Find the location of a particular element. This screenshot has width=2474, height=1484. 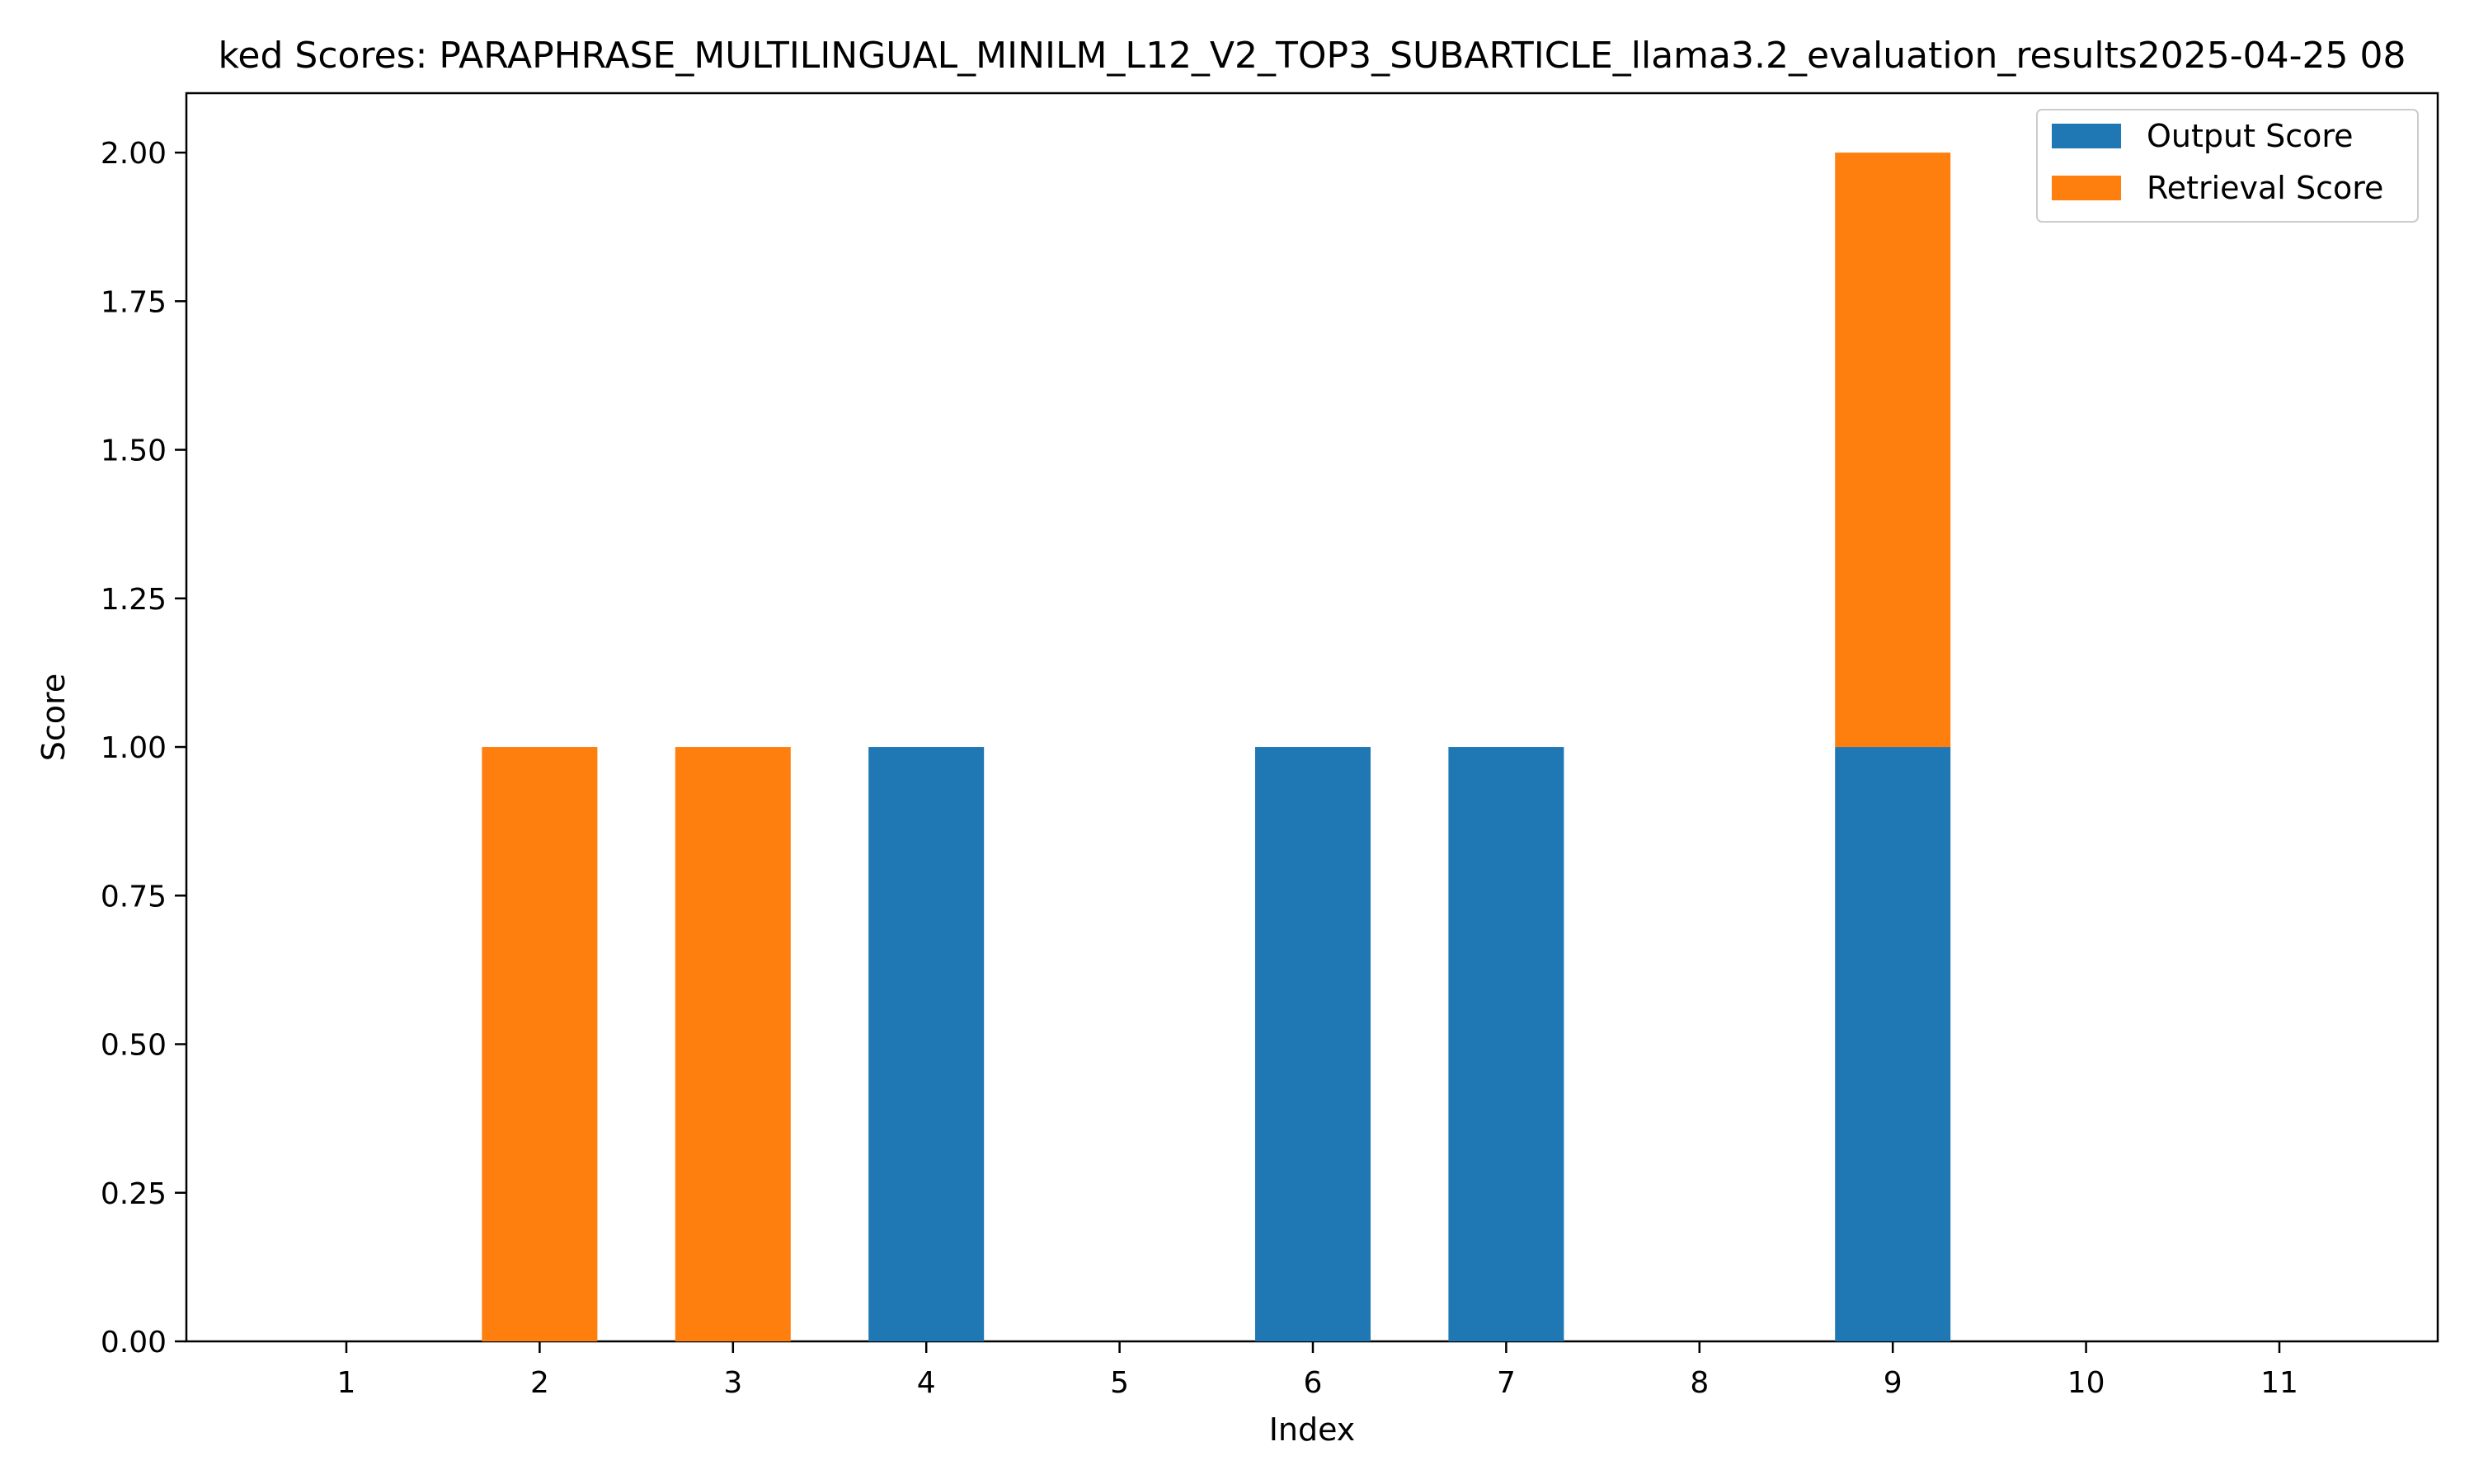

x-axis: 1 2 3 4 5 6 7 8 9 10 11 is located at coordinates (1317, 1370).